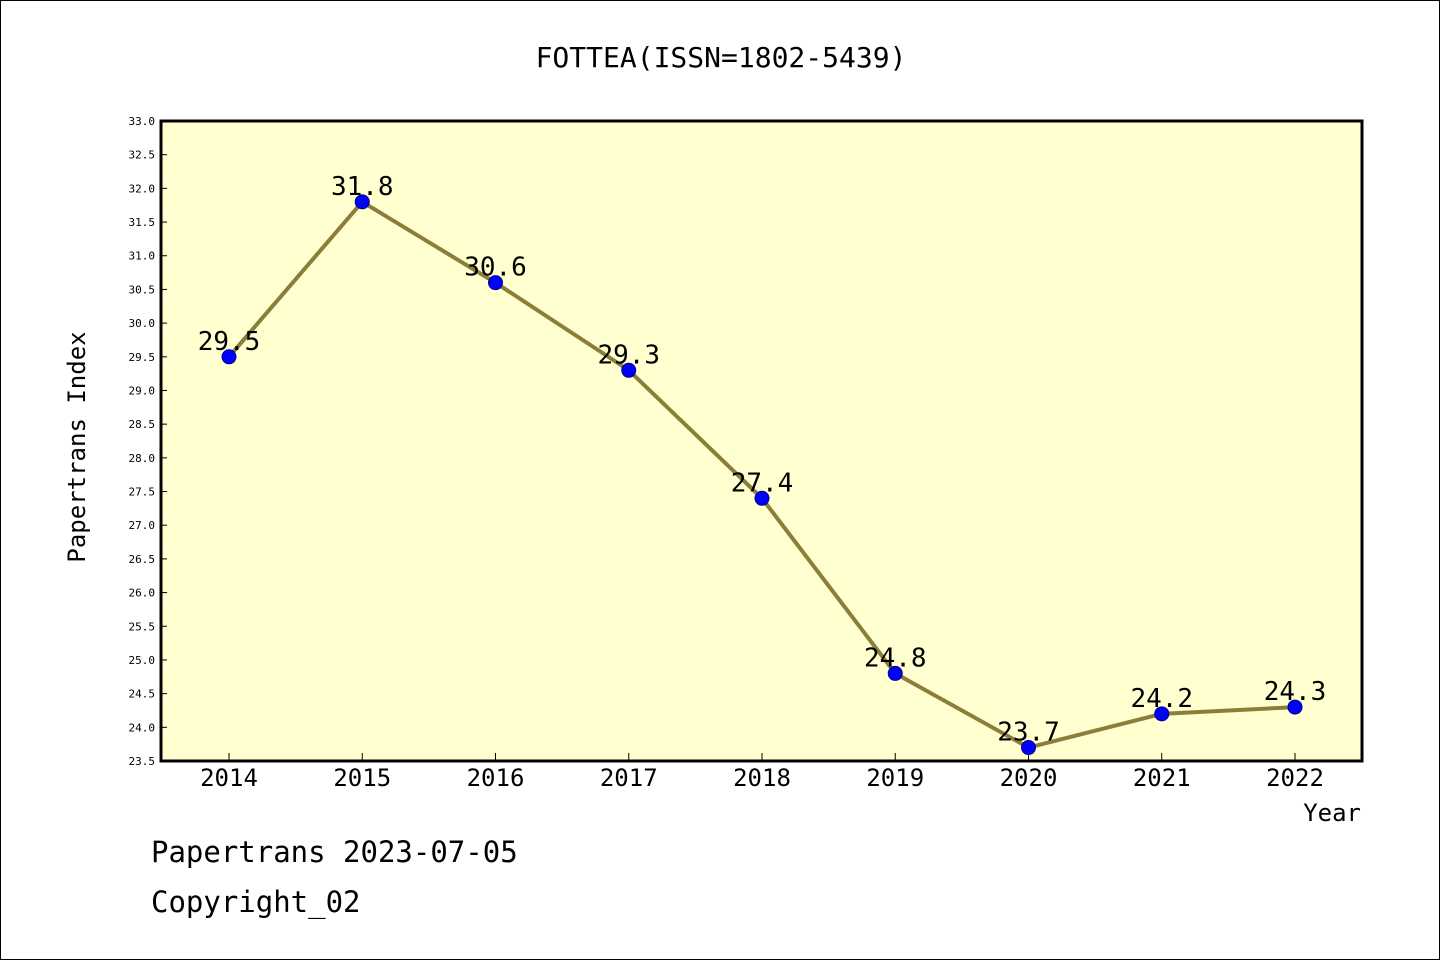  I want to click on data-label: 29.5, so click(229, 342).